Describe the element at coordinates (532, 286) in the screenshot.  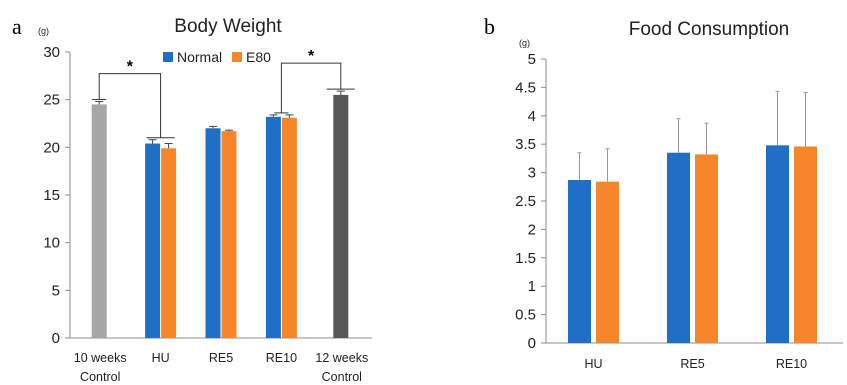
I see `panel-b-y-tick-label: 1` at that location.